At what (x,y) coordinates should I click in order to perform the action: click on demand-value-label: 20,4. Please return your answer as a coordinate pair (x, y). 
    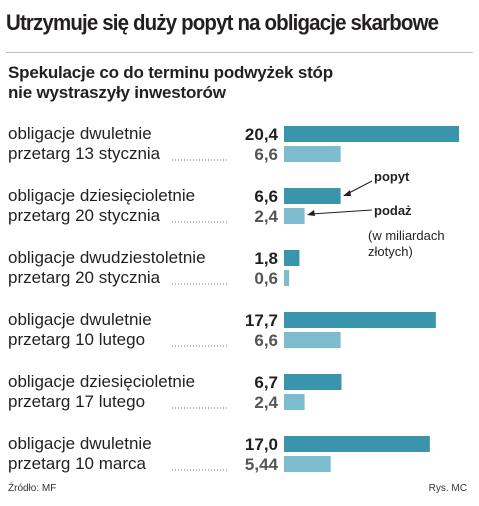
    Looking at the image, I should click on (262, 134).